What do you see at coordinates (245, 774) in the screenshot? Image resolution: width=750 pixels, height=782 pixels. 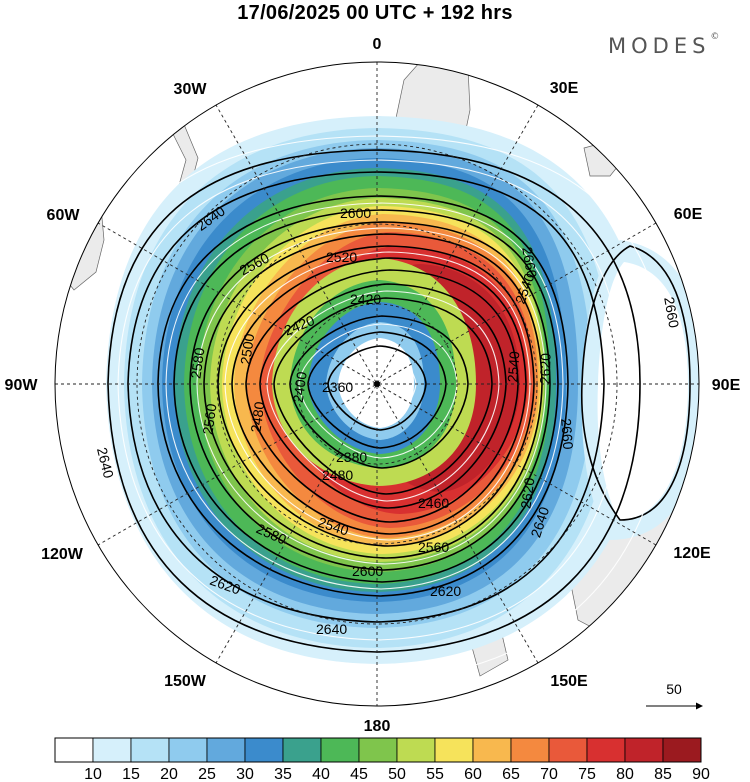 I see `colorbar-label: 30` at bounding box center [245, 774].